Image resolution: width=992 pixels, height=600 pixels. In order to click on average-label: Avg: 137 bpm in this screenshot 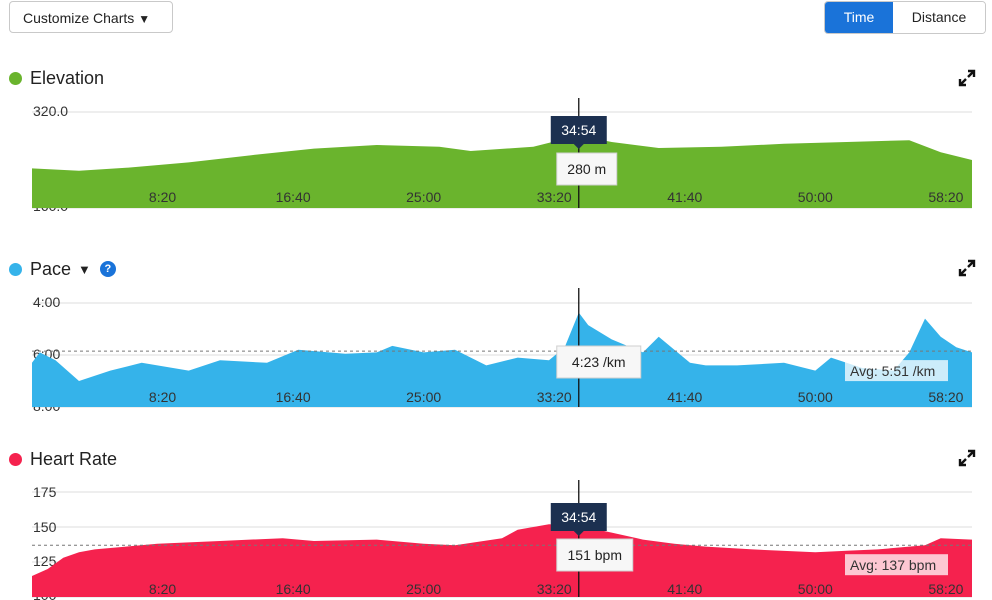, I will do `click(893, 565)`.